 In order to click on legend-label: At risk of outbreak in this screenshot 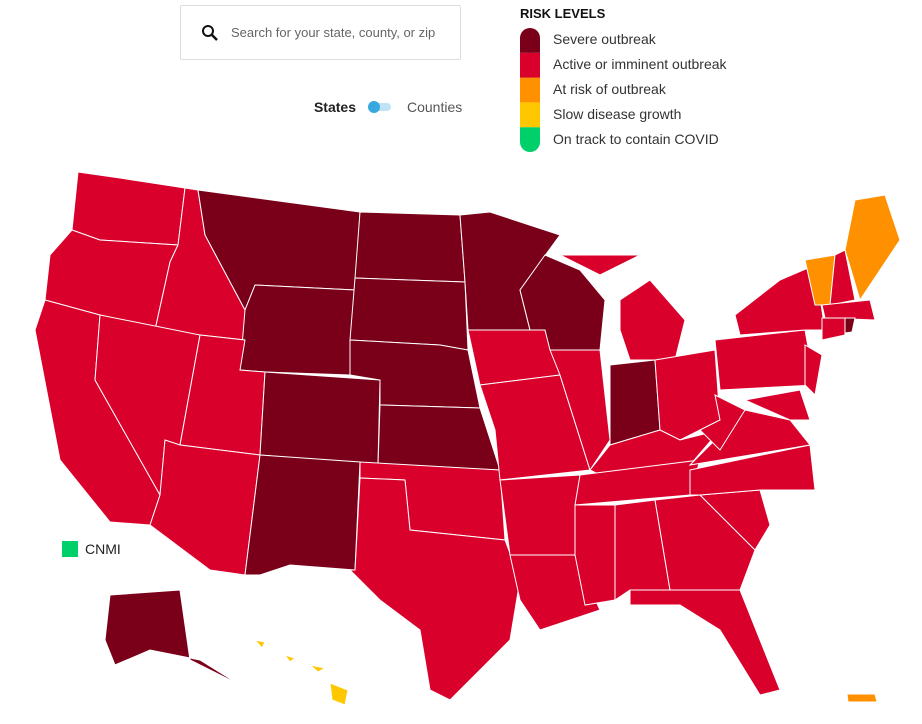, I will do `click(609, 89)`.